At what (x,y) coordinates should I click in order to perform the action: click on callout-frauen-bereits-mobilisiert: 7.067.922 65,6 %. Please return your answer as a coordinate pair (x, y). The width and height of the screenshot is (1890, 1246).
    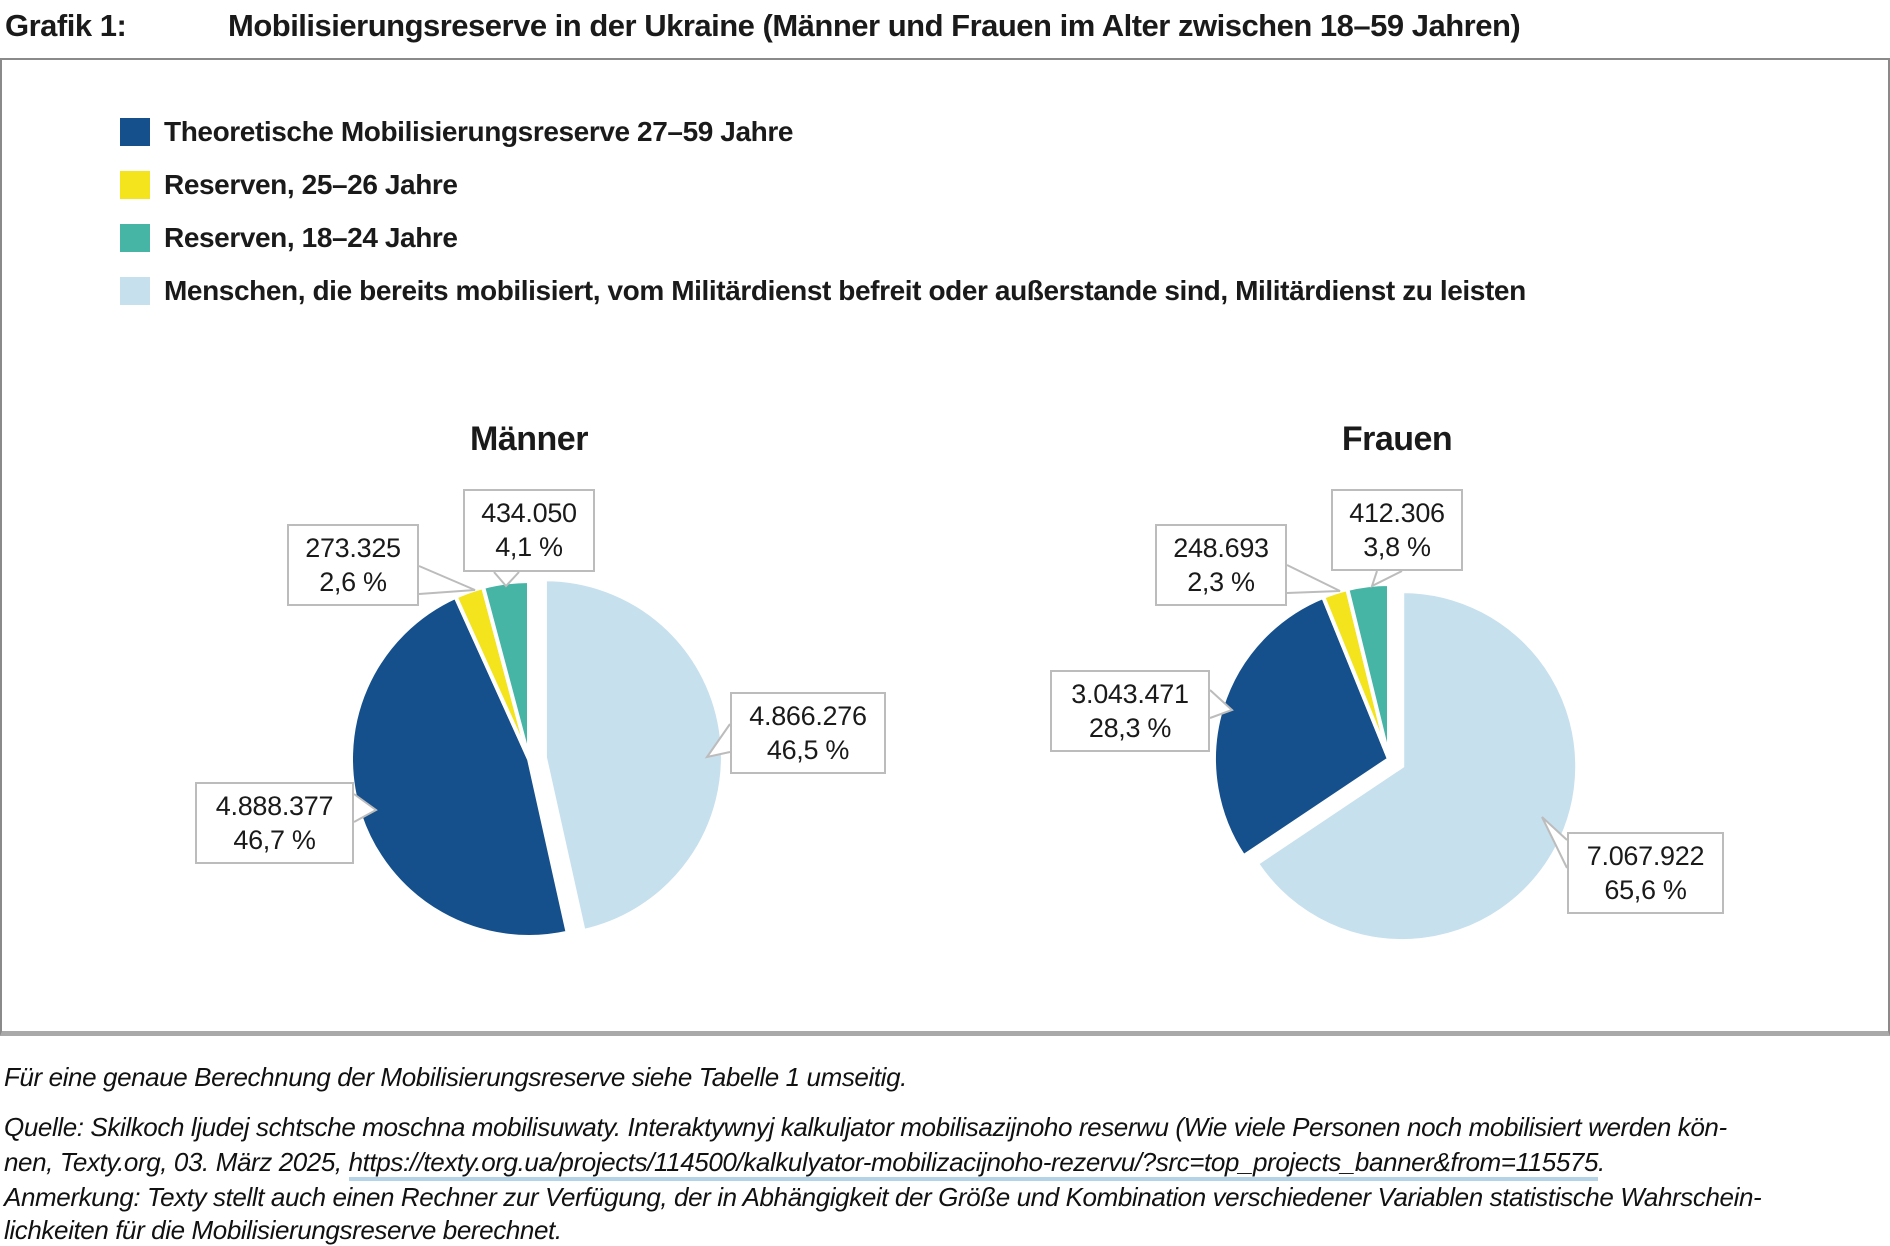
    Looking at the image, I should click on (1645, 873).